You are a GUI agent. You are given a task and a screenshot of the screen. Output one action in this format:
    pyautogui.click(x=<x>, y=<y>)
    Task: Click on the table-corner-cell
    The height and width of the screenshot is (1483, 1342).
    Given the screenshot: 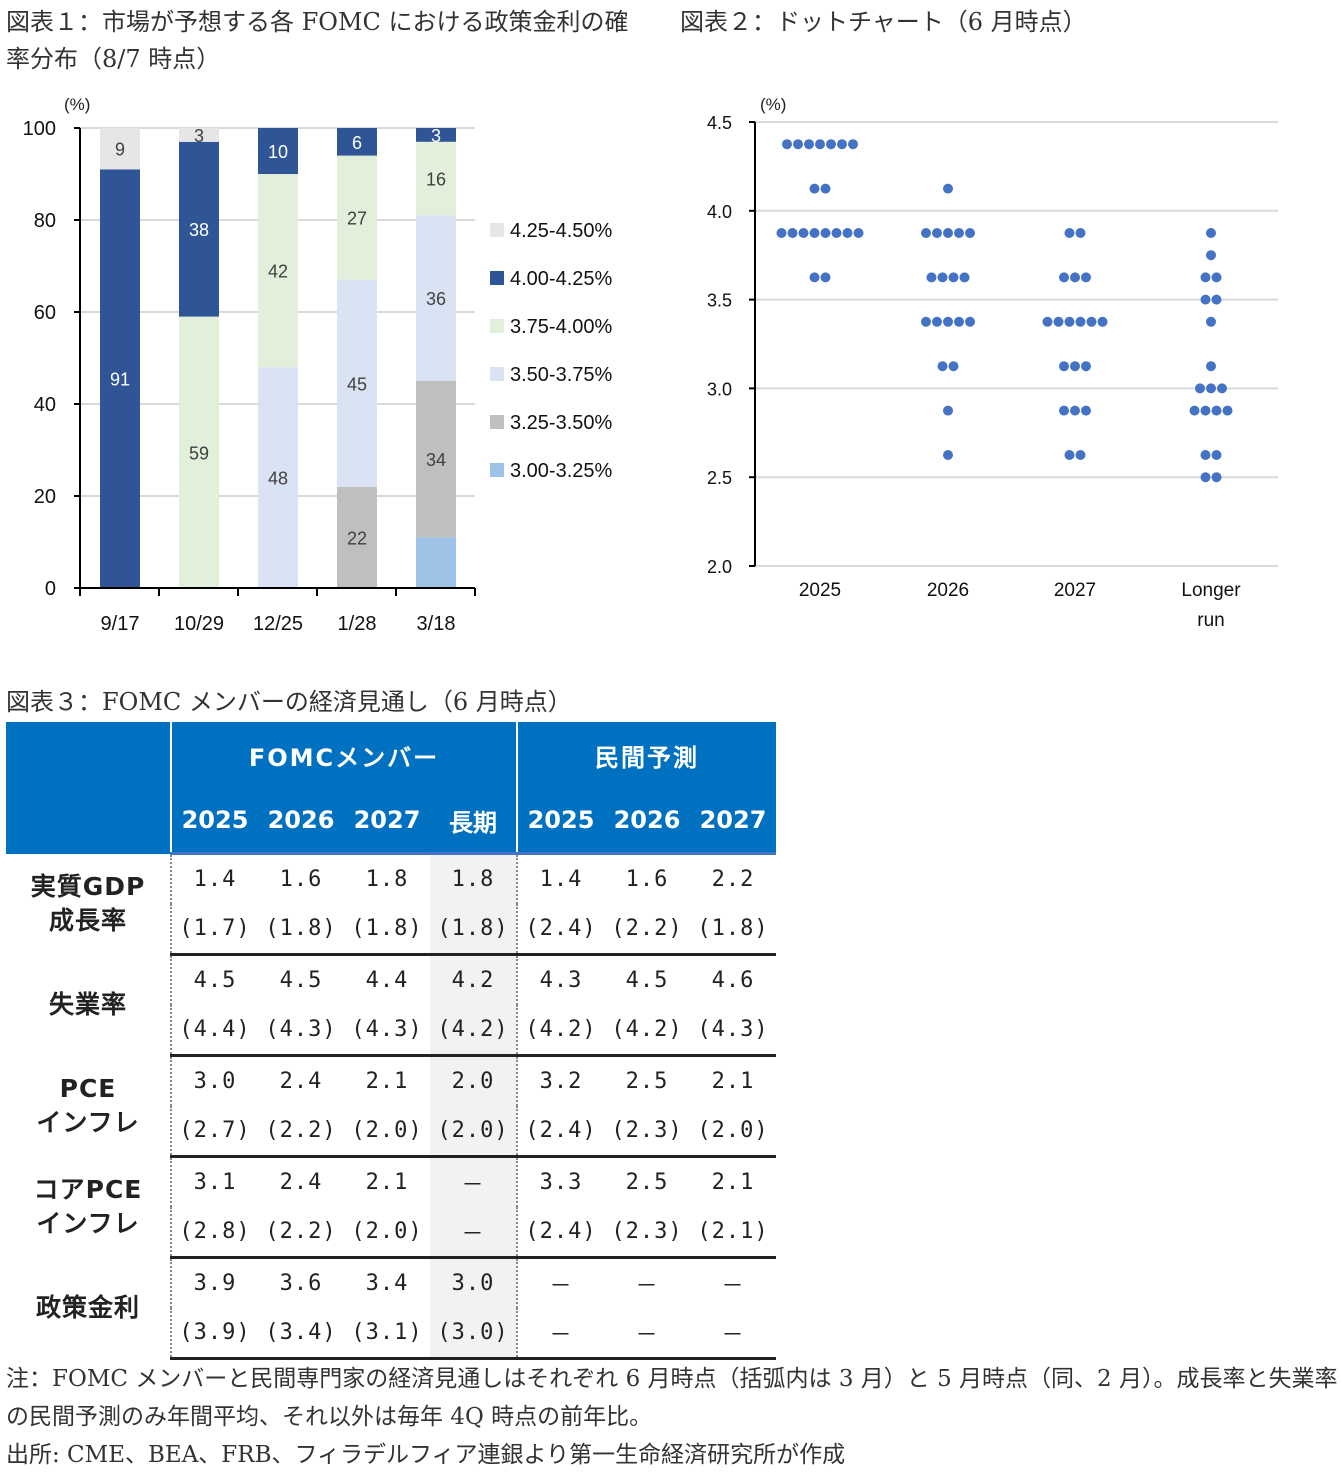 What is the action you would take?
    pyautogui.click(x=89, y=788)
    